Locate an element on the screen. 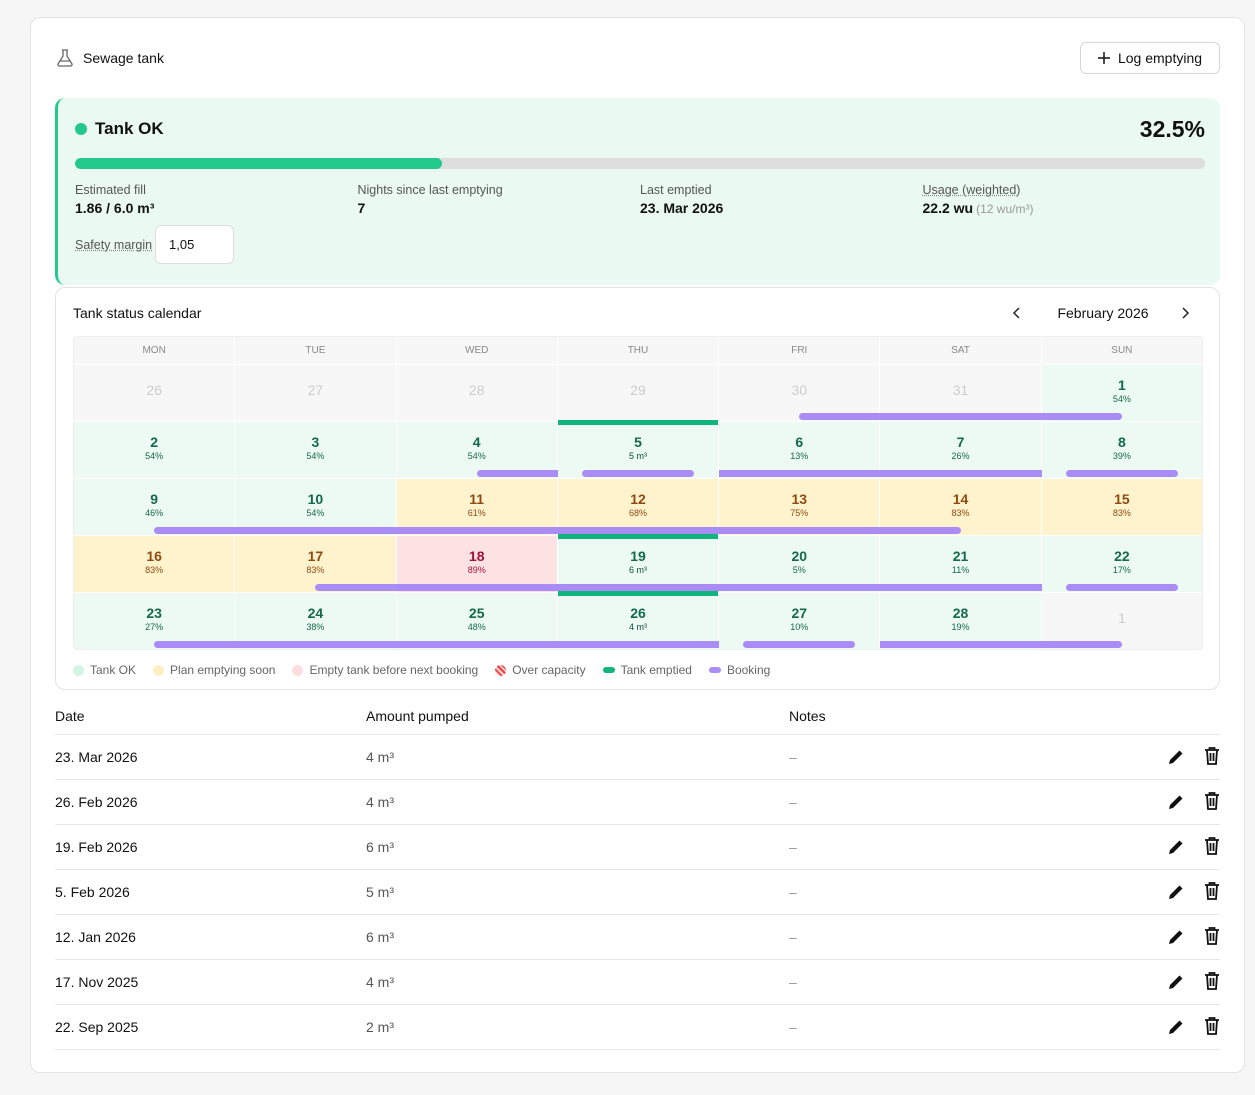 The width and height of the screenshot is (1255, 1095). progress-fill is located at coordinates (259, 163).